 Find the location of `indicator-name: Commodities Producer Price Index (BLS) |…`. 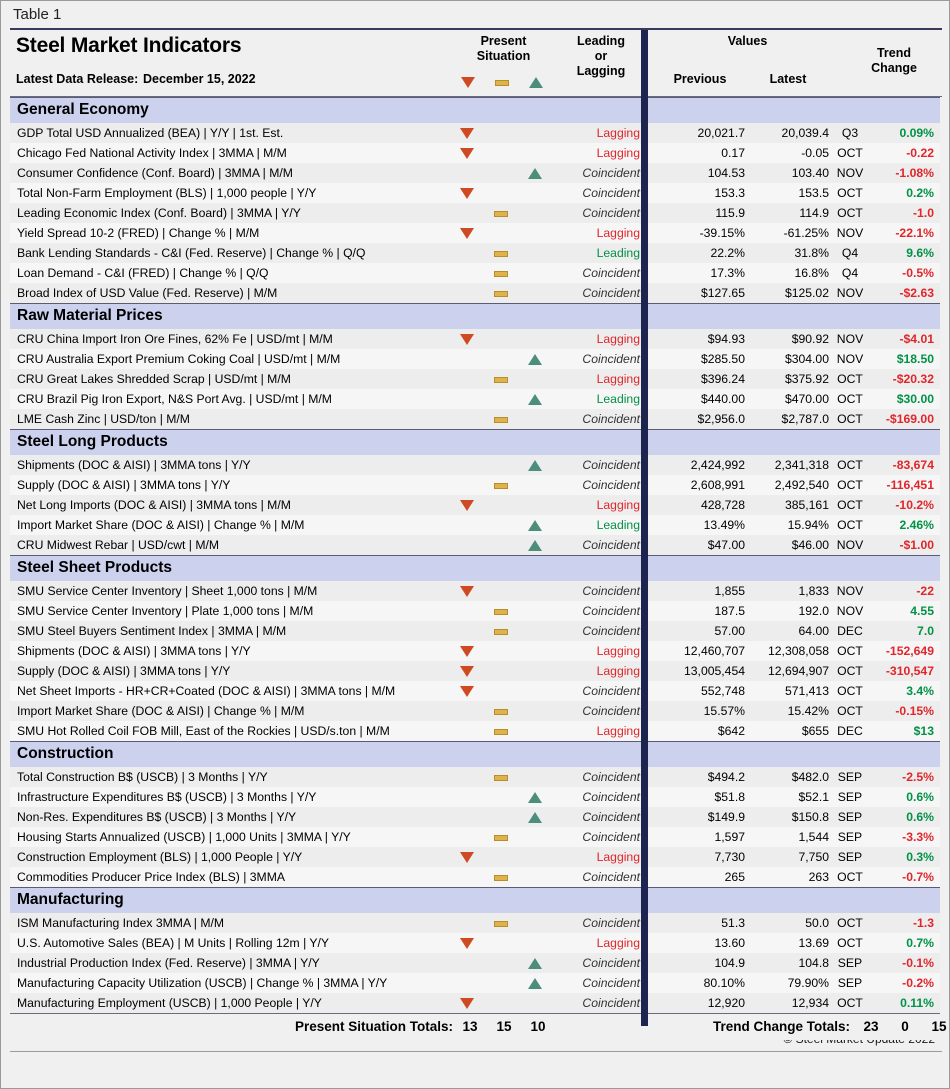

indicator-name: Commodities Producer Price Index (BLS) |… is located at coordinates (151, 877).